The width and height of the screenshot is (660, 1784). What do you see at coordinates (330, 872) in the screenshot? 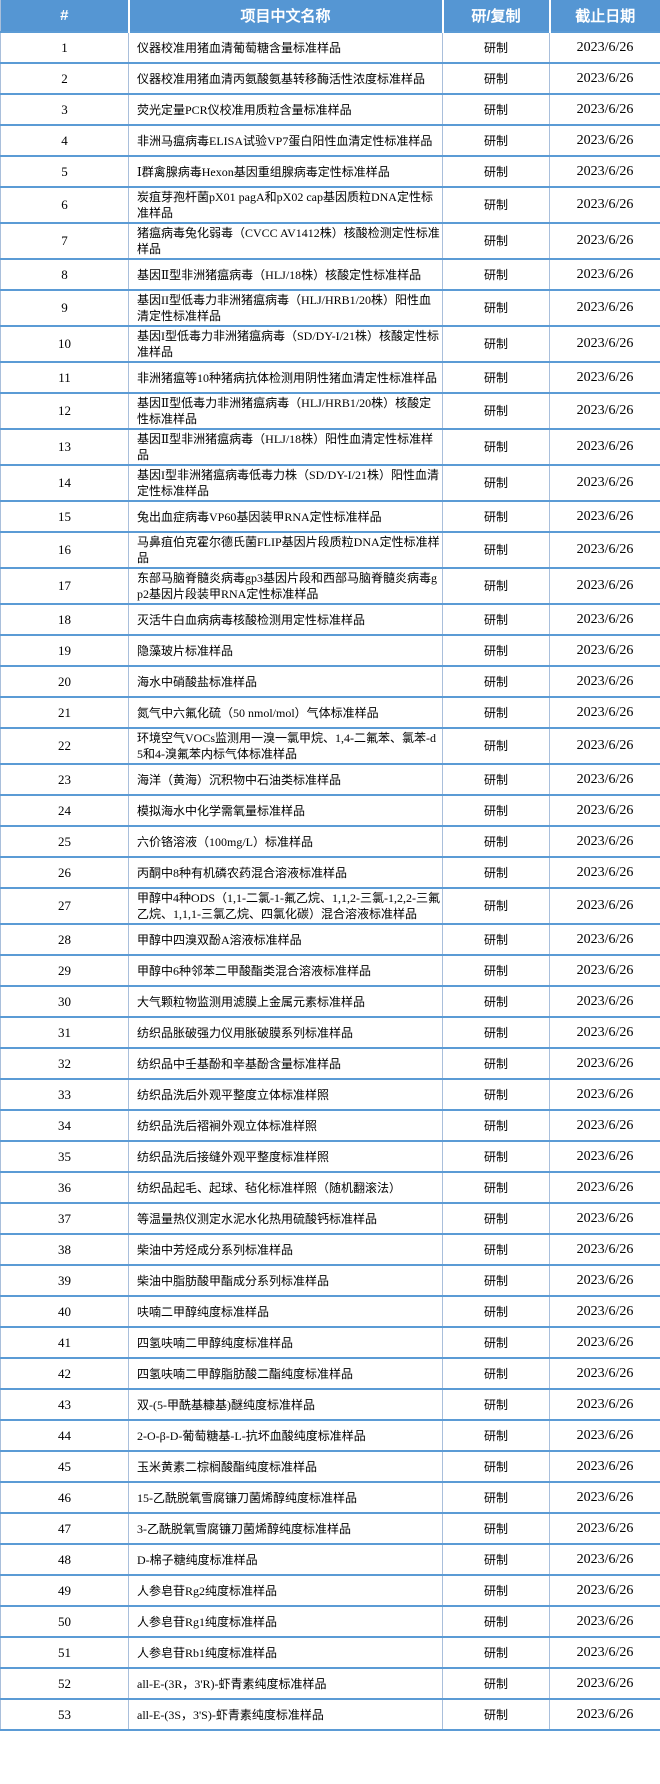
I see `table-row: 26 丙酮中8种有机磷农药混合溶液标准样品 研制 2023/6/26` at bounding box center [330, 872].